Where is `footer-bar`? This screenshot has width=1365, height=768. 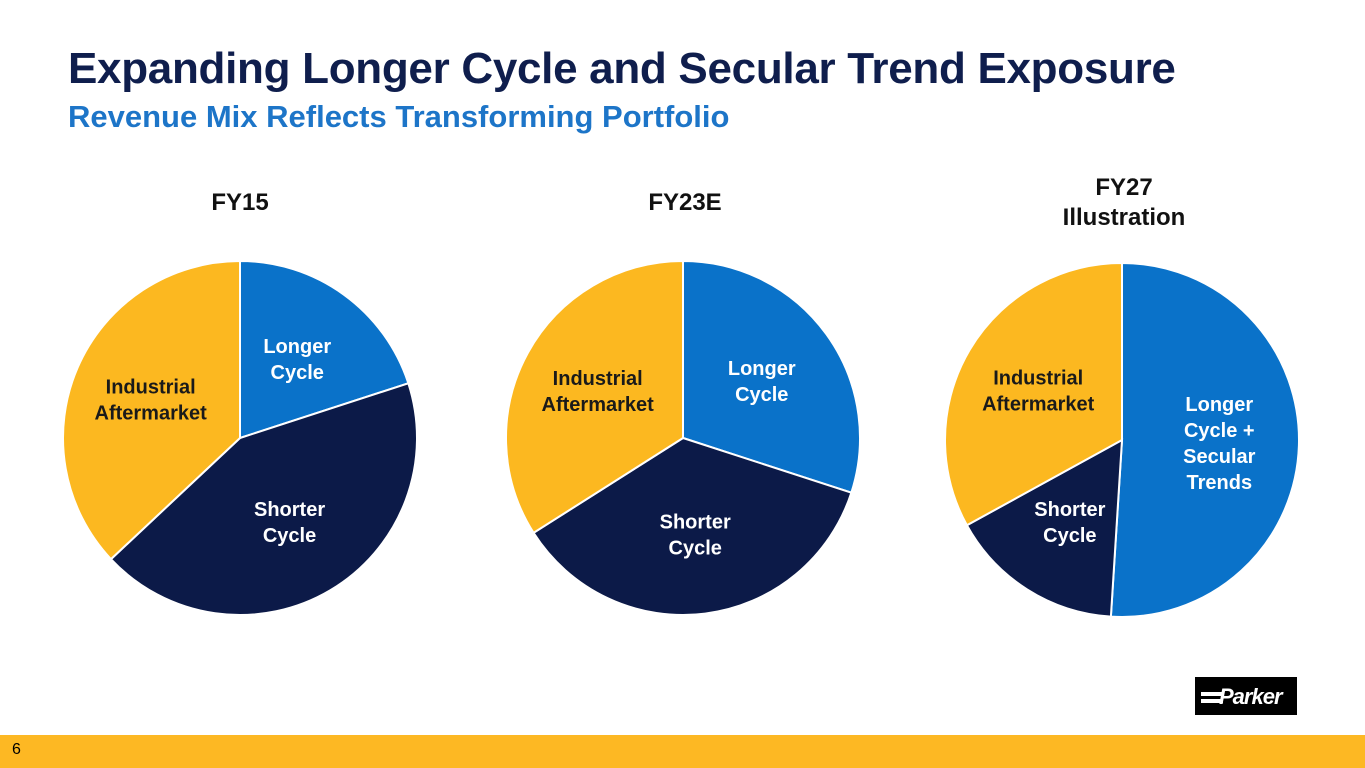 footer-bar is located at coordinates (682, 751).